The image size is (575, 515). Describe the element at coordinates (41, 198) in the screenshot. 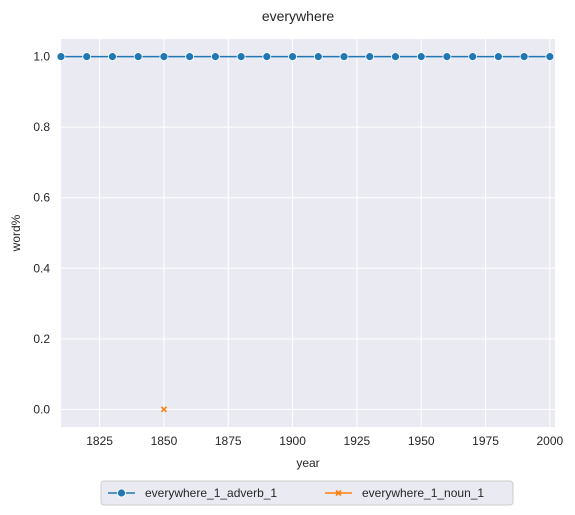

I see `y-tick-label: 0.6` at that location.